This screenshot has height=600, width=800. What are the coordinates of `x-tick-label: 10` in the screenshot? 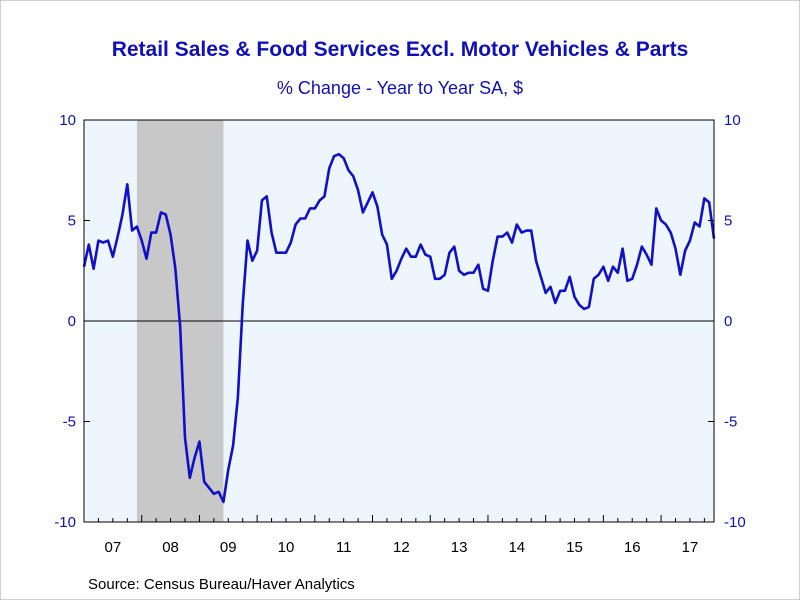 It's located at (286, 547).